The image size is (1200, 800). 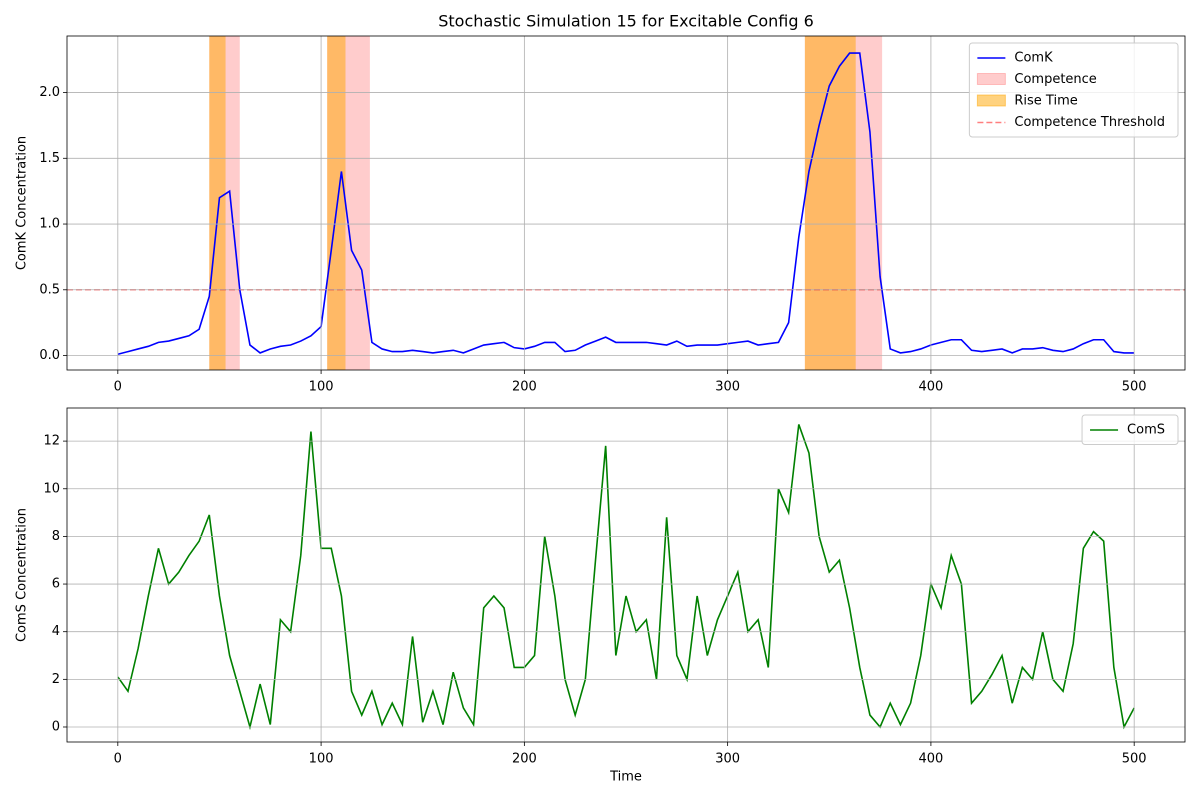 What do you see at coordinates (51, 441) in the screenshot?
I see `y-tick-label: 12` at bounding box center [51, 441].